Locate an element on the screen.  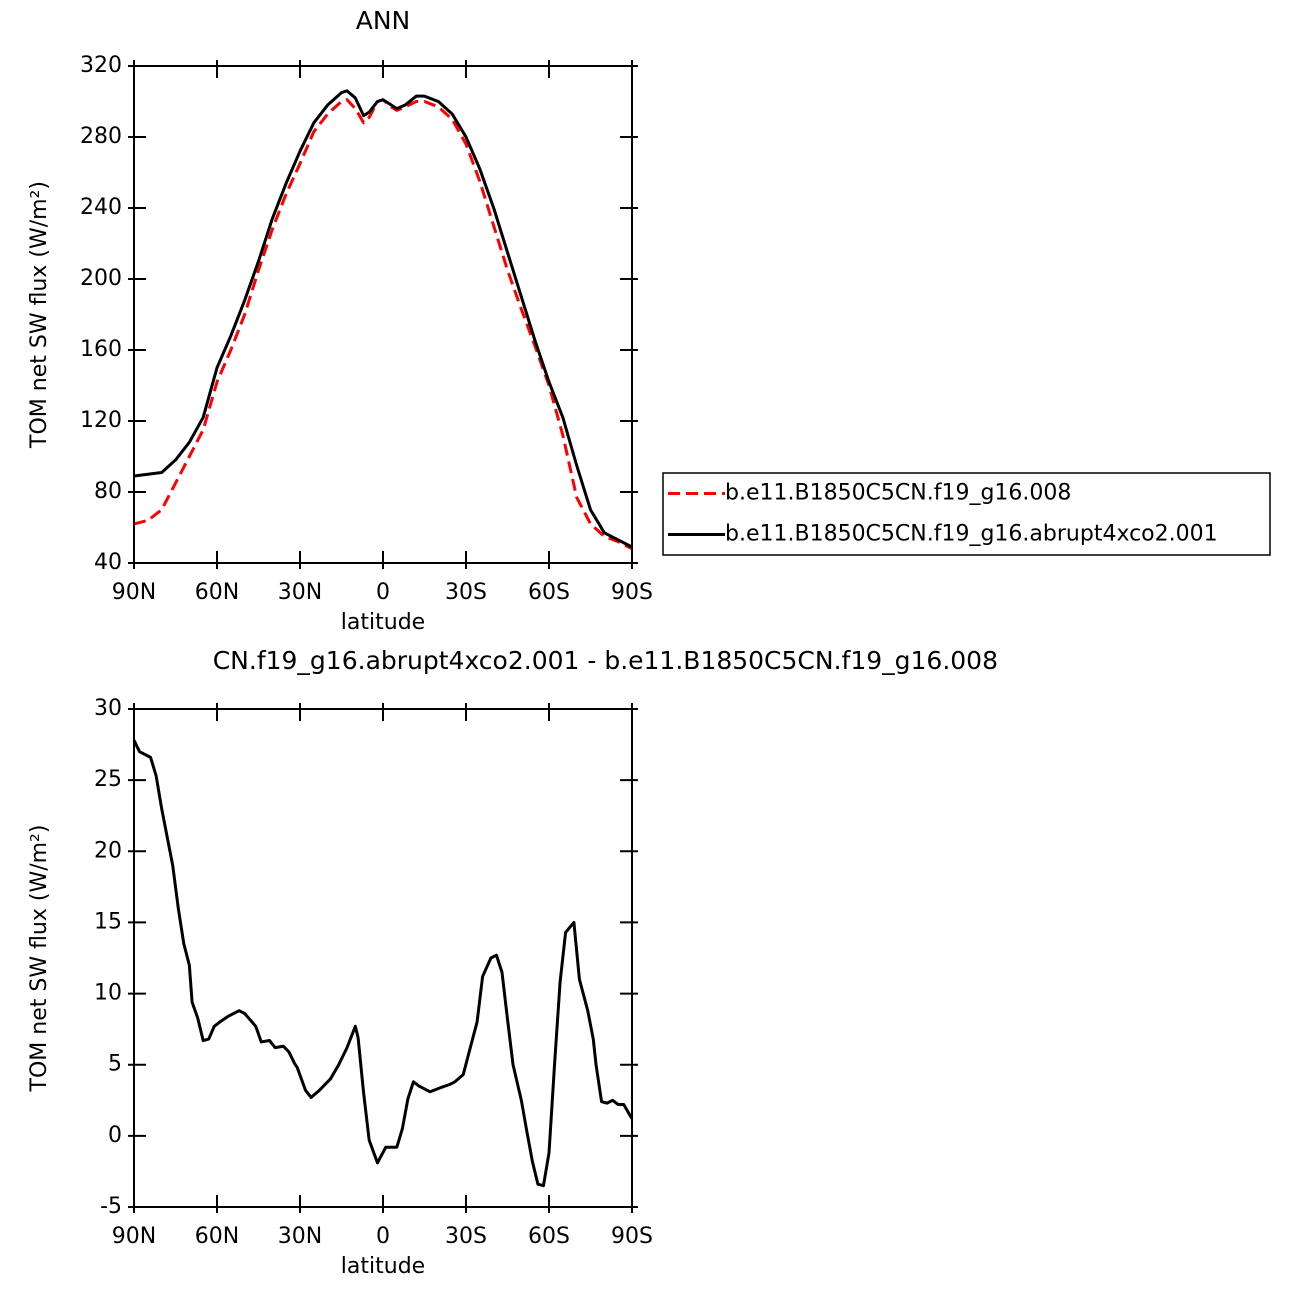
y-tick-label: 120 is located at coordinates (101, 420).